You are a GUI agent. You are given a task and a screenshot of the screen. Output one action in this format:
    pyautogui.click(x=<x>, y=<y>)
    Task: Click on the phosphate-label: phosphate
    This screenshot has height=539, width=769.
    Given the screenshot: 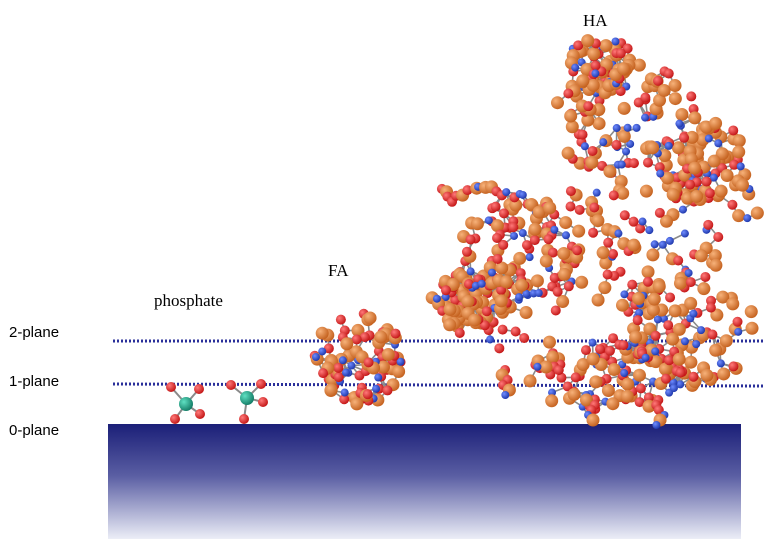 What is the action you would take?
    pyautogui.click(x=188, y=300)
    